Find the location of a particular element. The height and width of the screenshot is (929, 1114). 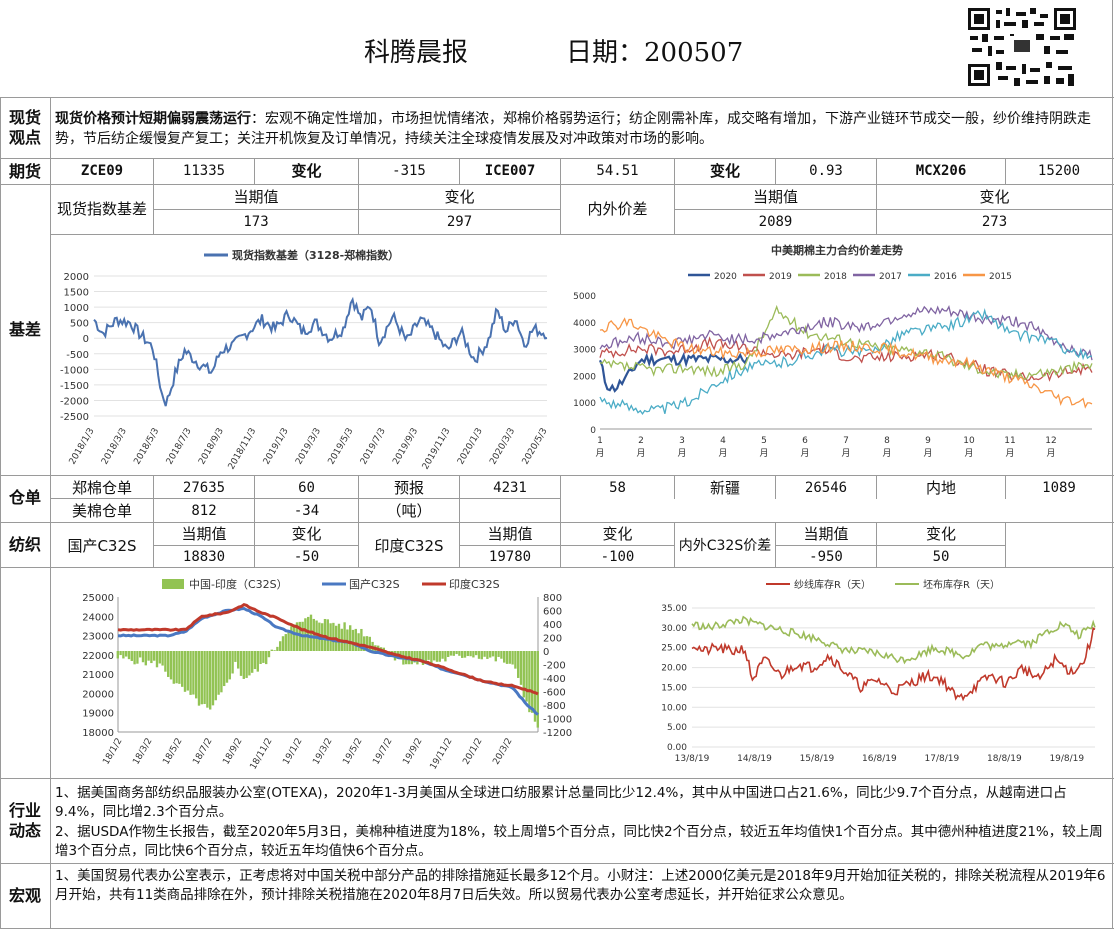

y-tick-label: -500 is located at coordinates (77, 355).